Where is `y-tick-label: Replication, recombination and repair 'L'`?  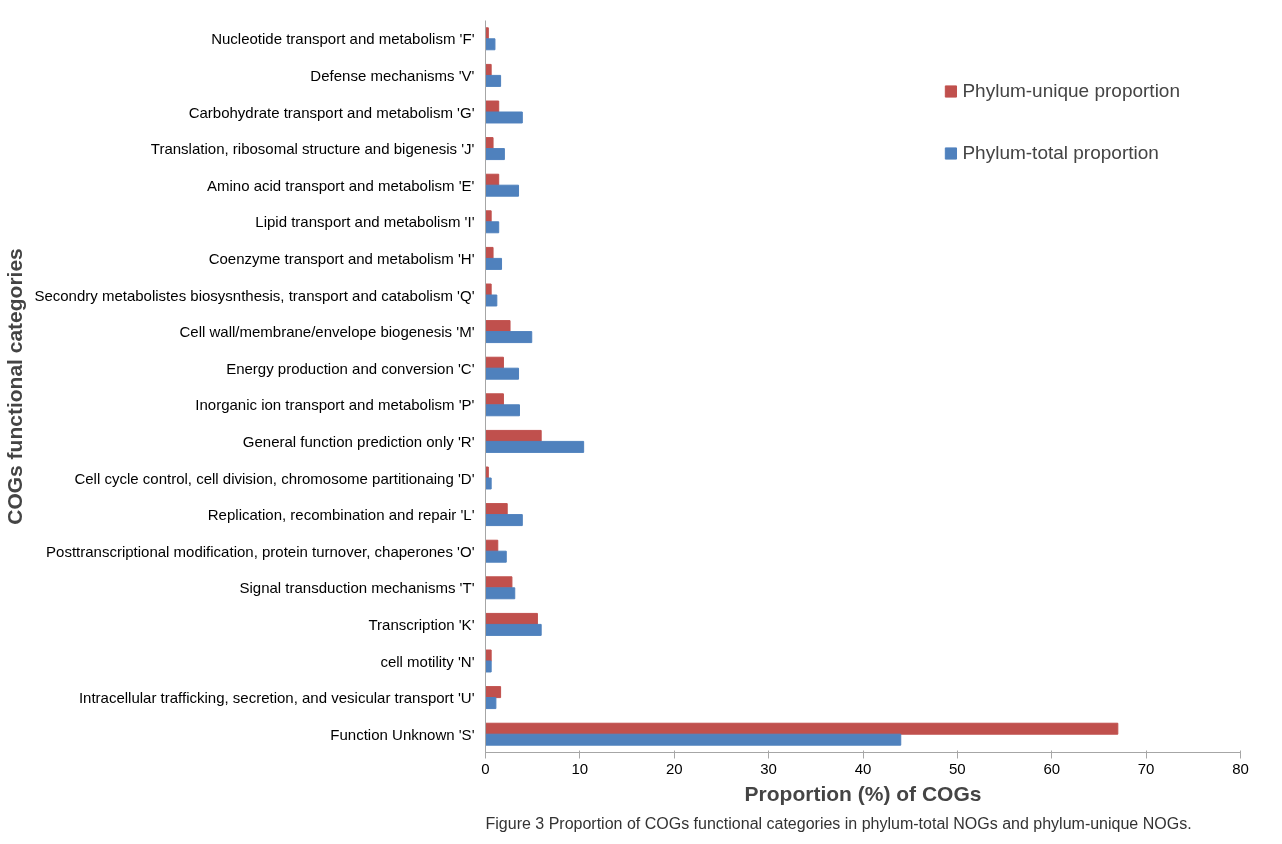
y-tick-label: Replication, recombination and repair 'L' is located at coordinates (341, 515).